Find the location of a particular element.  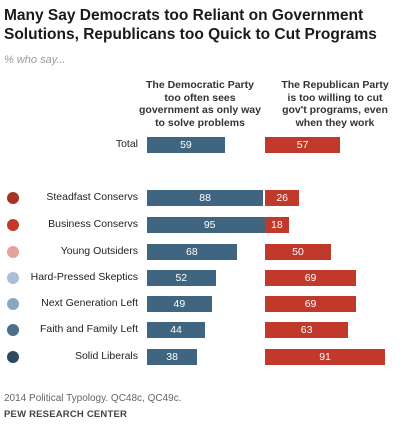

dem-bar-value: 44 is located at coordinates (176, 330).